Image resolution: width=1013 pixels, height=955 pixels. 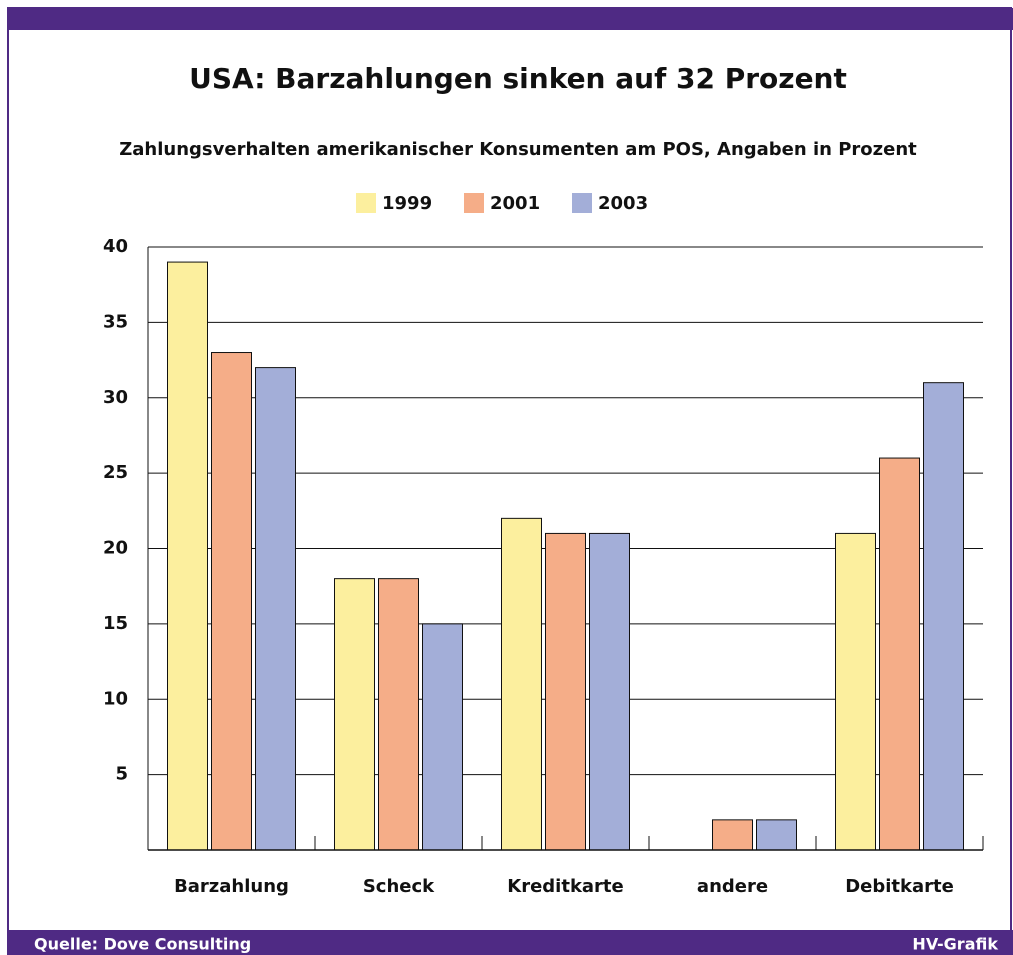 I want to click on x-tick-label: Scheck, so click(x=399, y=886).